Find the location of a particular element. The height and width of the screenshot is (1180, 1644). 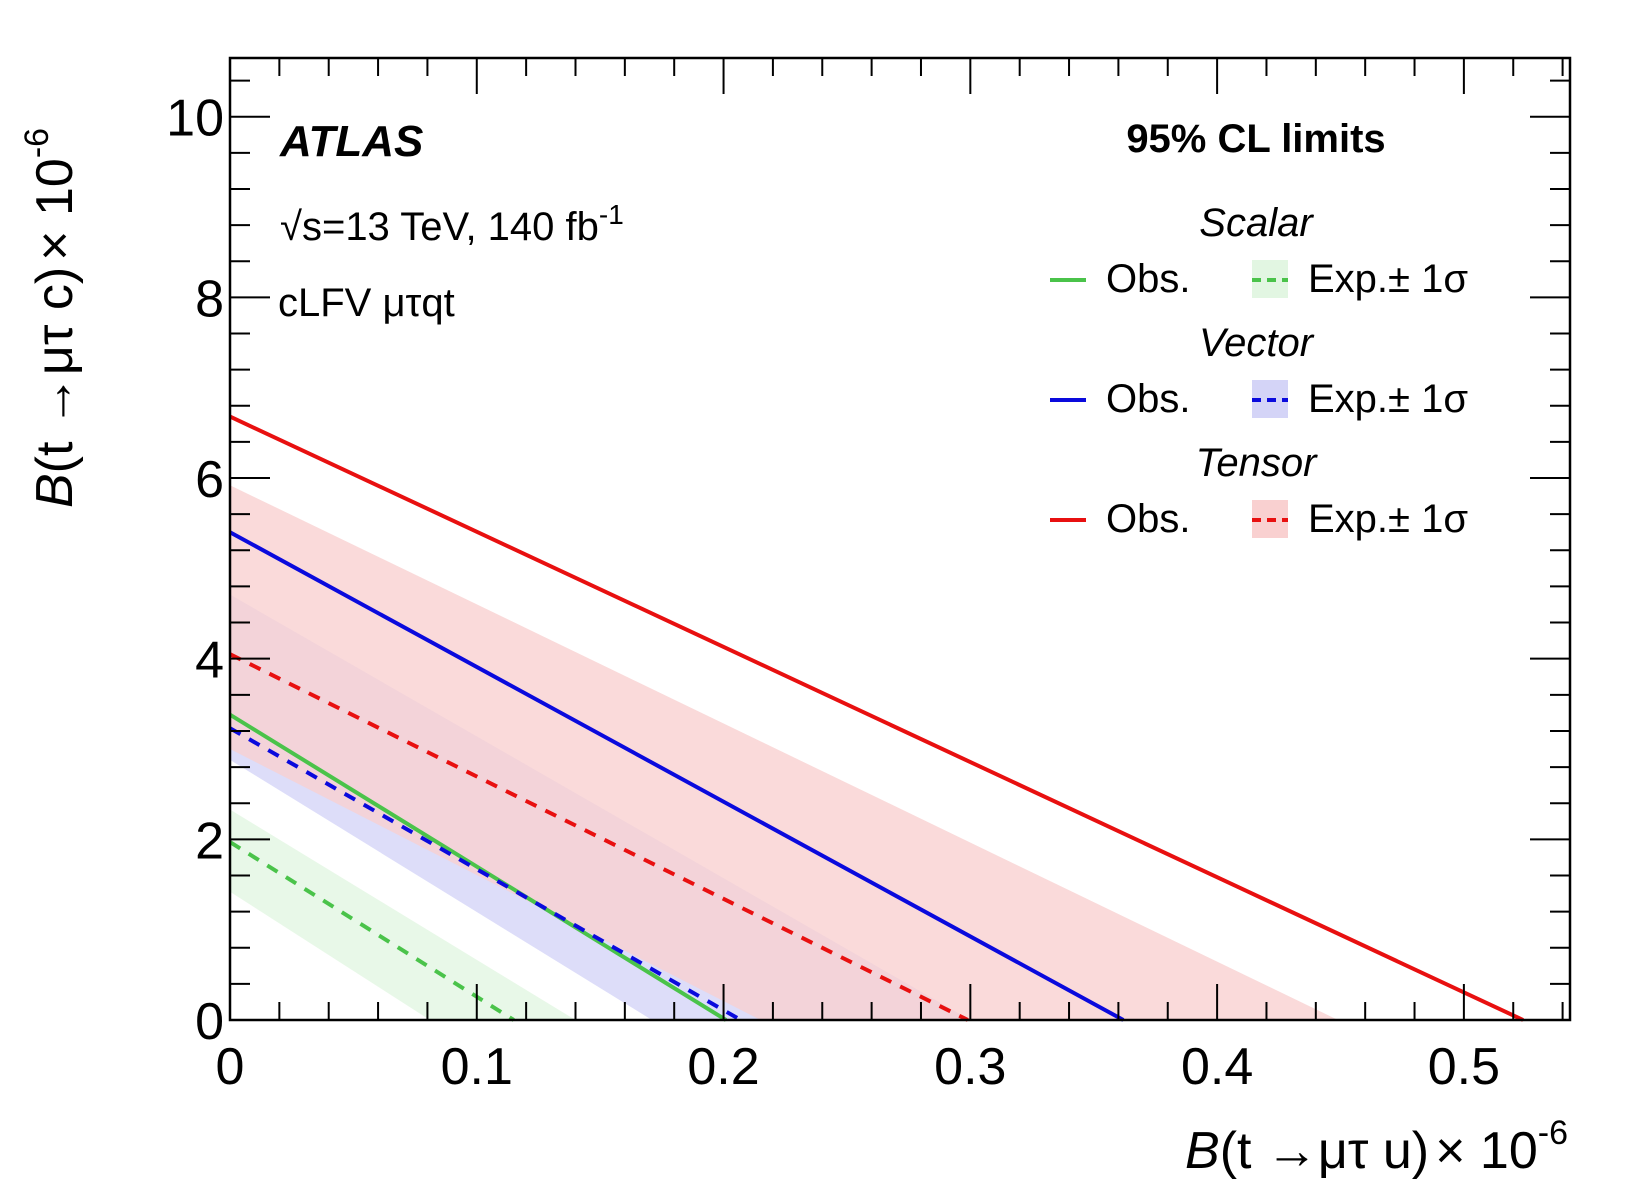

legend-group-scalar: Scalar is located at coordinates (1256, 223).